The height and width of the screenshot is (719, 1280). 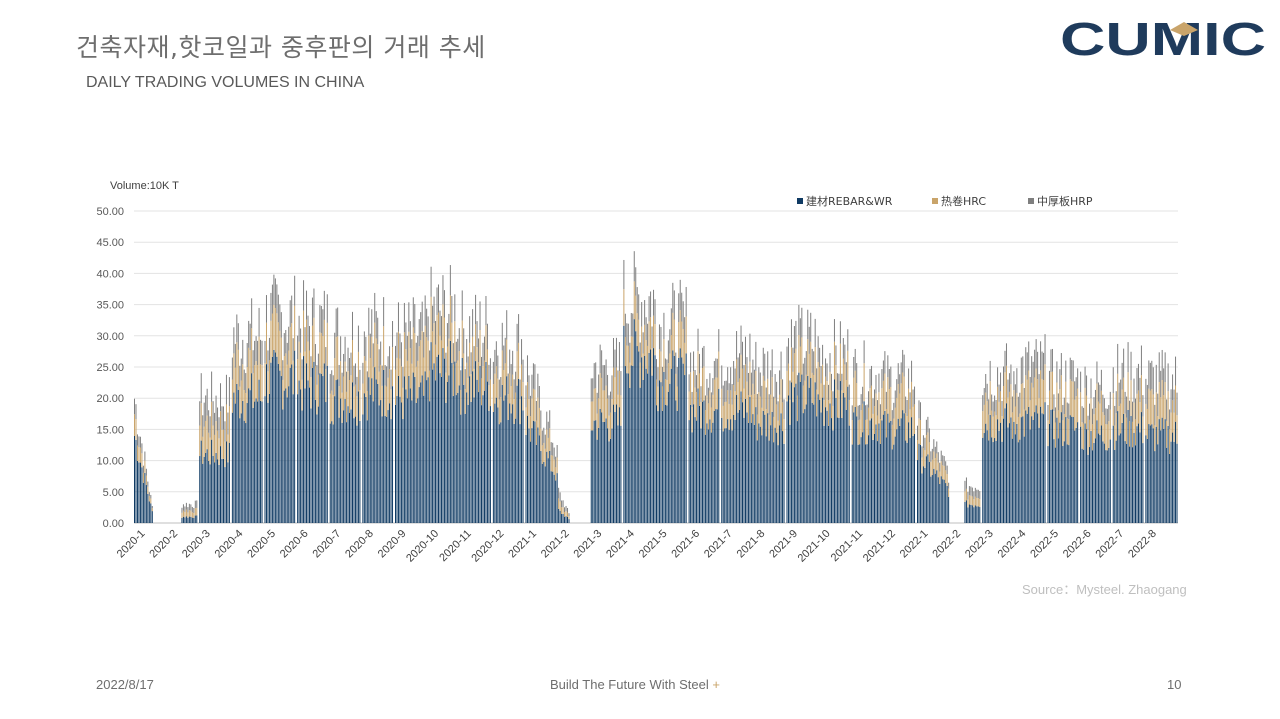 I want to click on x-tick-label: 2022-2, so click(x=946, y=544).